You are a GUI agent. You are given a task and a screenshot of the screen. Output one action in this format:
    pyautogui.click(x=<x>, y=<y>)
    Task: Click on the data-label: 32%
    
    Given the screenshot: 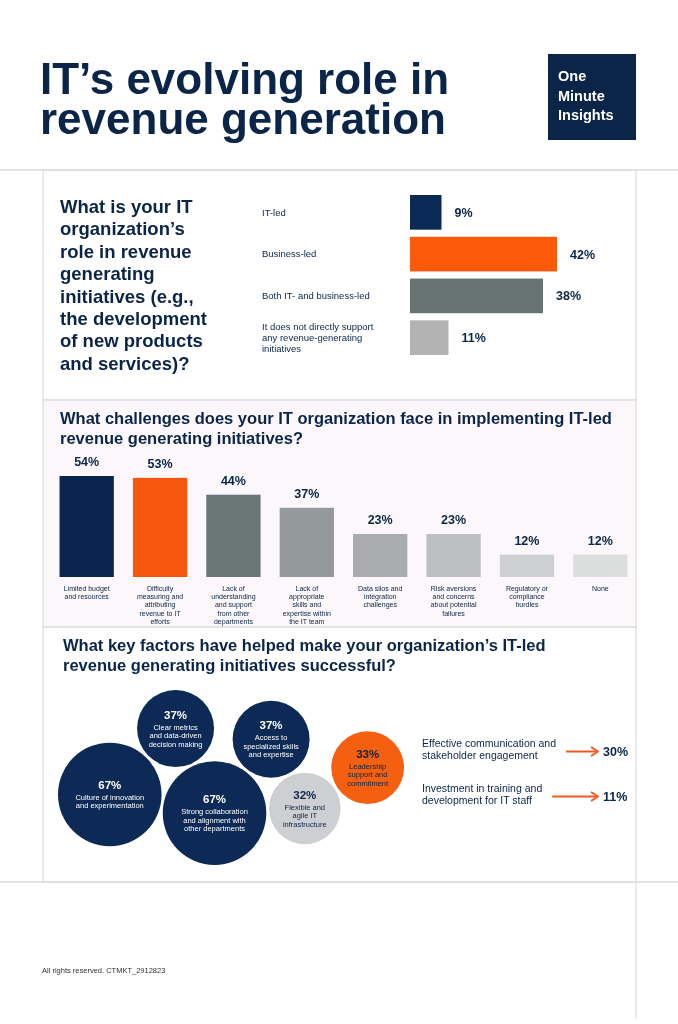 What is the action you would take?
    pyautogui.click(x=305, y=794)
    